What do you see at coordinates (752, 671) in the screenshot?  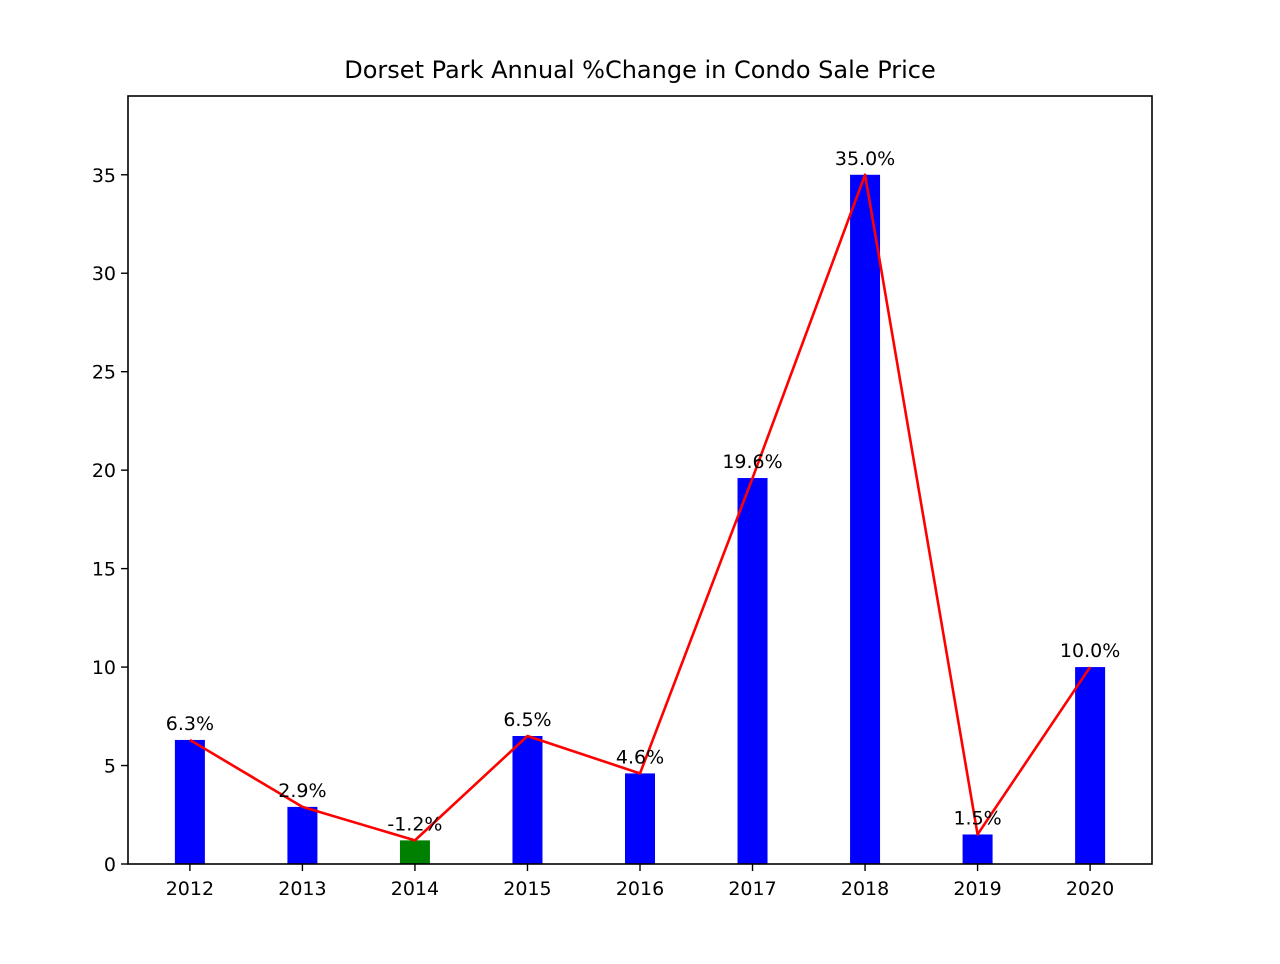 I see `bar-2017` at bounding box center [752, 671].